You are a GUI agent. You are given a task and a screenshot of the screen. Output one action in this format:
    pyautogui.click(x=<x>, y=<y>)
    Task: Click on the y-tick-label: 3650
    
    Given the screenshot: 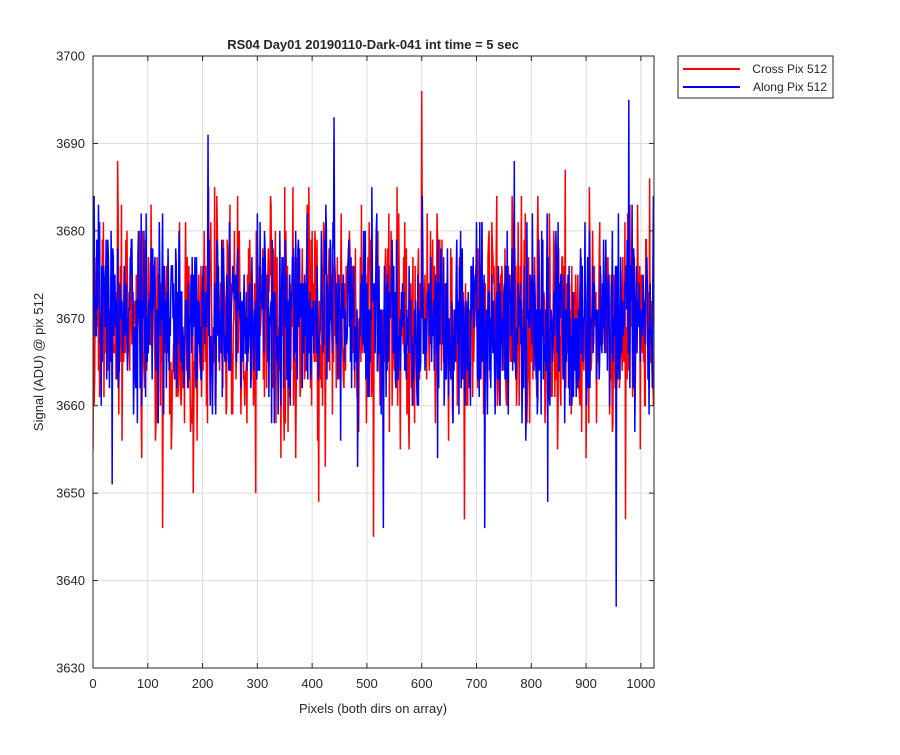 What is the action you would take?
    pyautogui.click(x=70, y=493)
    